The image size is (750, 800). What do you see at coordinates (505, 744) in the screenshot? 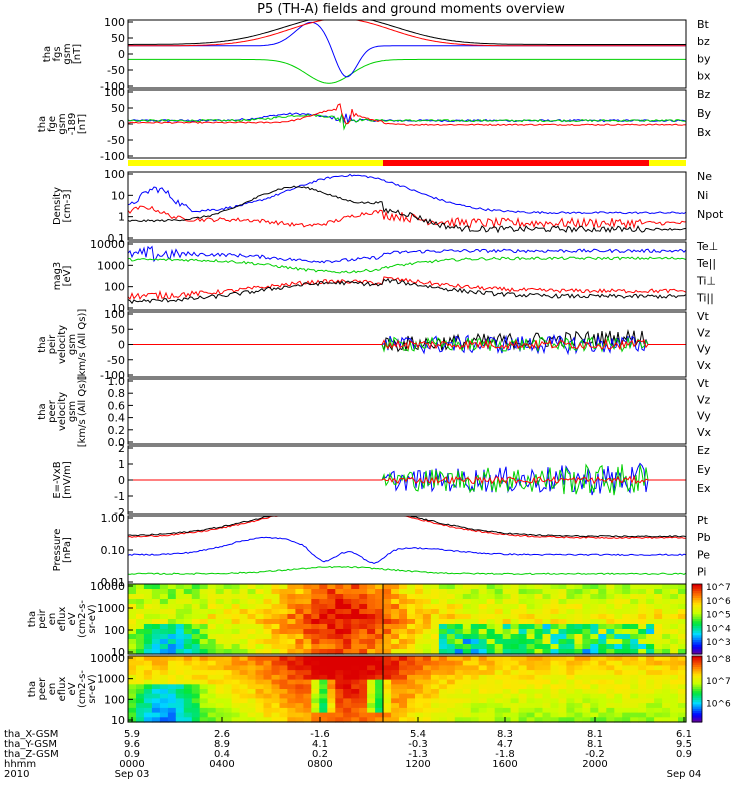
I see `x-axis-value: 4.7` at bounding box center [505, 744].